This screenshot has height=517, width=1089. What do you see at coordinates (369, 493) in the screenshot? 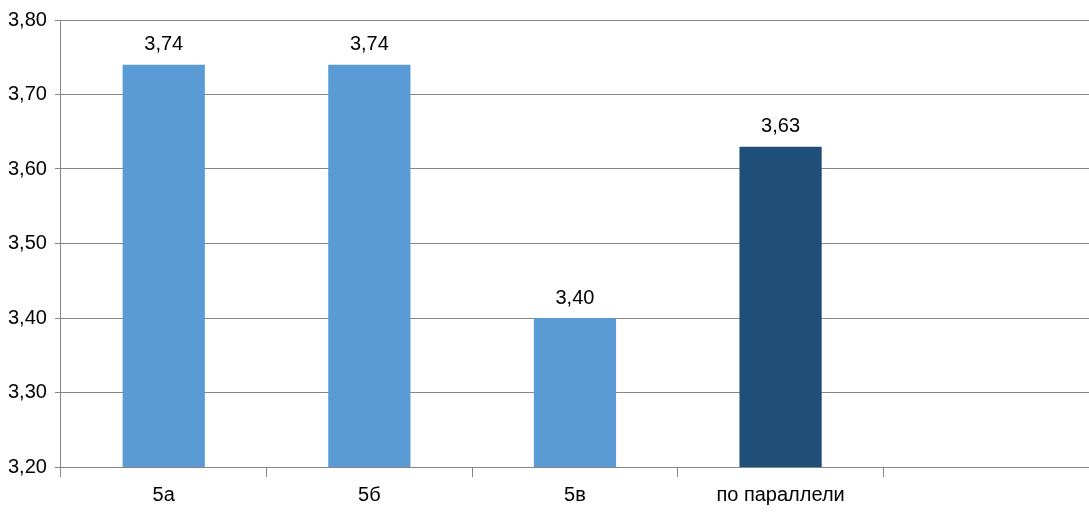
I see `x-tick-label: 5б` at bounding box center [369, 493].